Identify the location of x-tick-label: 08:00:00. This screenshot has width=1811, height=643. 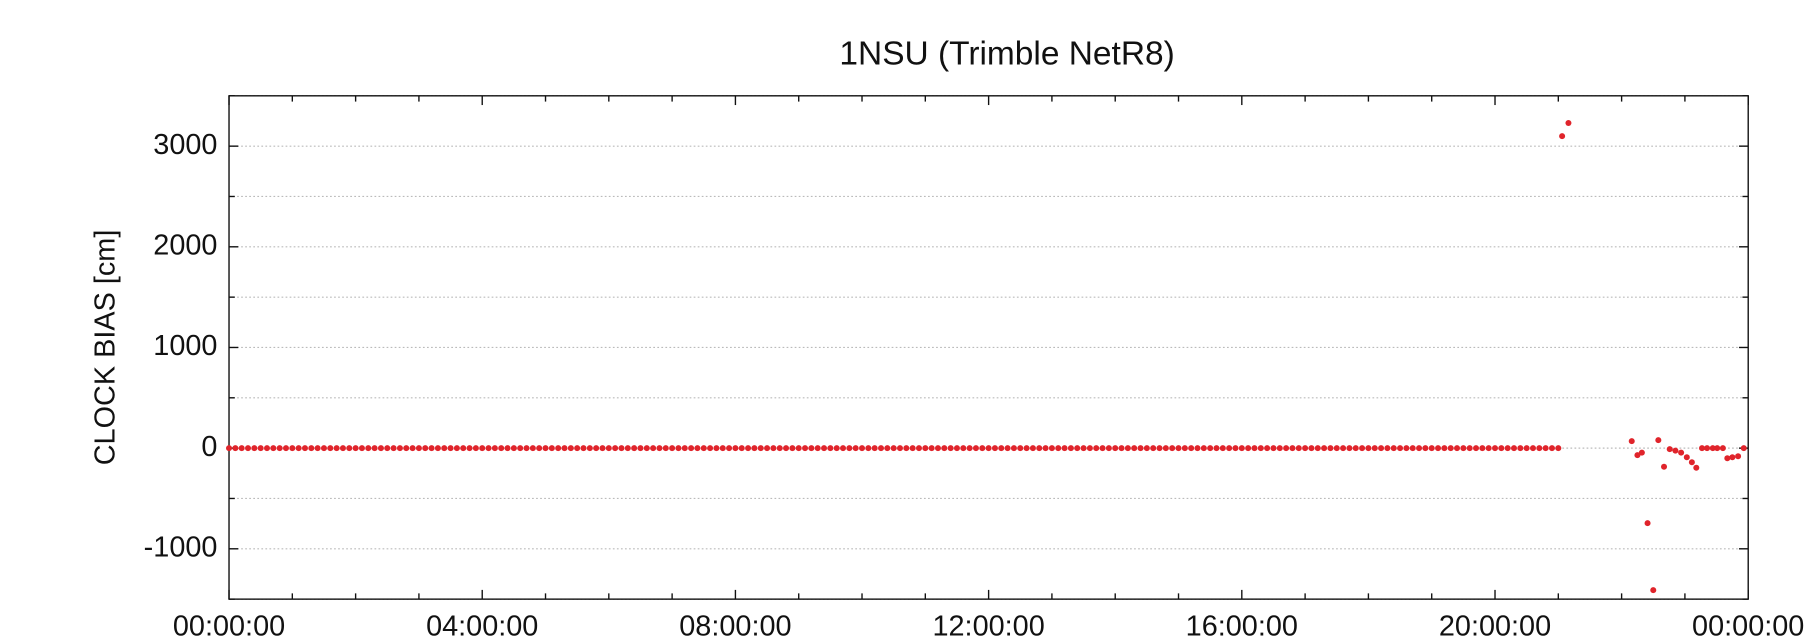
(735, 627).